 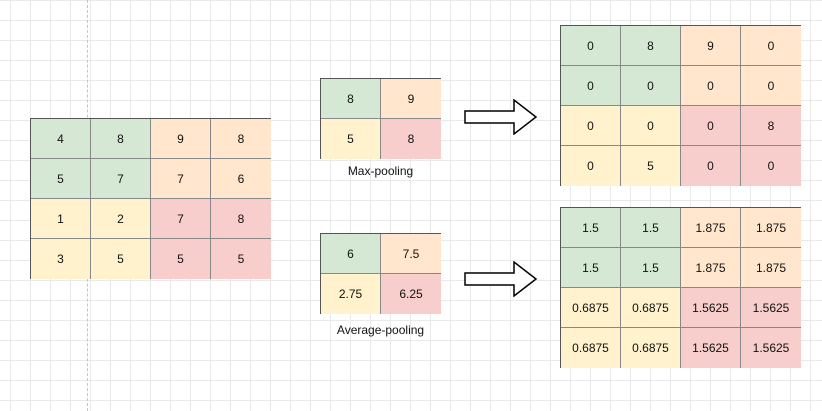 I want to click on grid-cell: 1, so click(x=61, y=219).